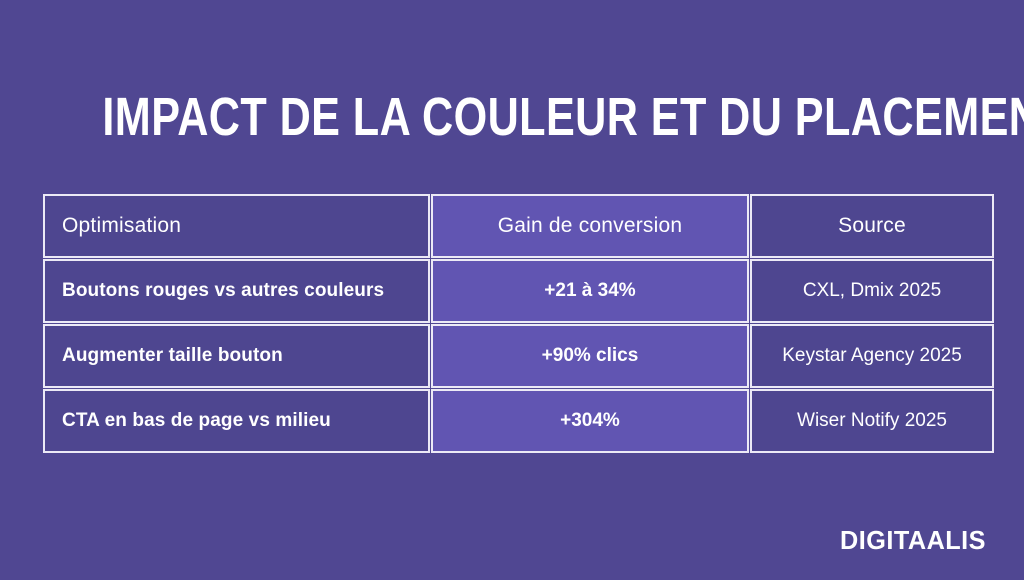 This screenshot has width=1024, height=580. I want to click on column-header-gain: Gain de conversion, so click(590, 226).